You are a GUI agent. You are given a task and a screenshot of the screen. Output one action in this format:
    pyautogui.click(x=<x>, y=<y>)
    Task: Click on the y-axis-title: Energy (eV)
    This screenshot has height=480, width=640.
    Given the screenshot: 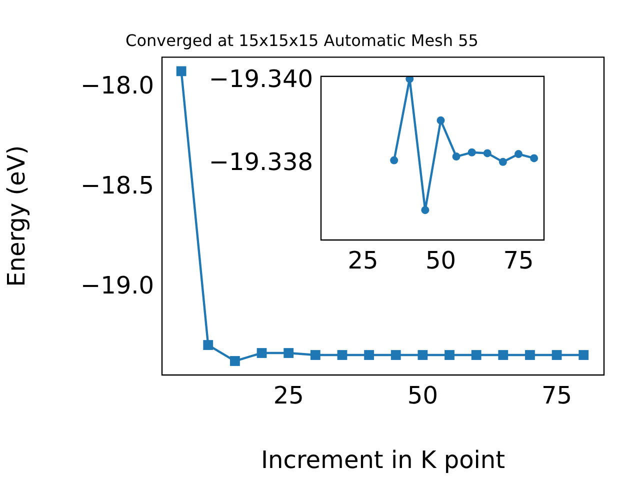 What is the action you would take?
    pyautogui.click(x=16, y=216)
    